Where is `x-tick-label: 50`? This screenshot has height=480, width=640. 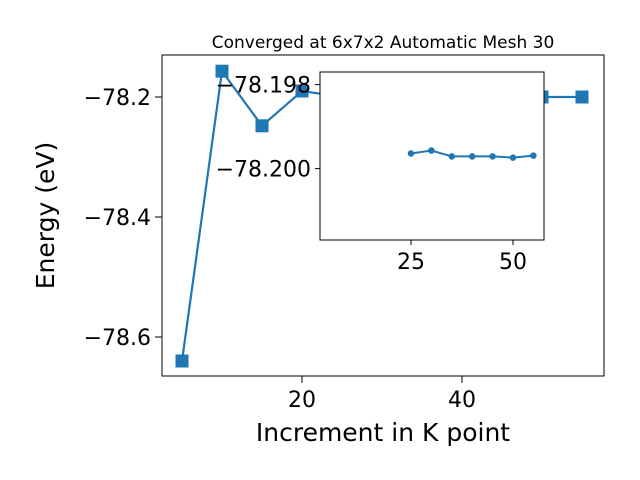 x-tick-label: 50 is located at coordinates (513, 262).